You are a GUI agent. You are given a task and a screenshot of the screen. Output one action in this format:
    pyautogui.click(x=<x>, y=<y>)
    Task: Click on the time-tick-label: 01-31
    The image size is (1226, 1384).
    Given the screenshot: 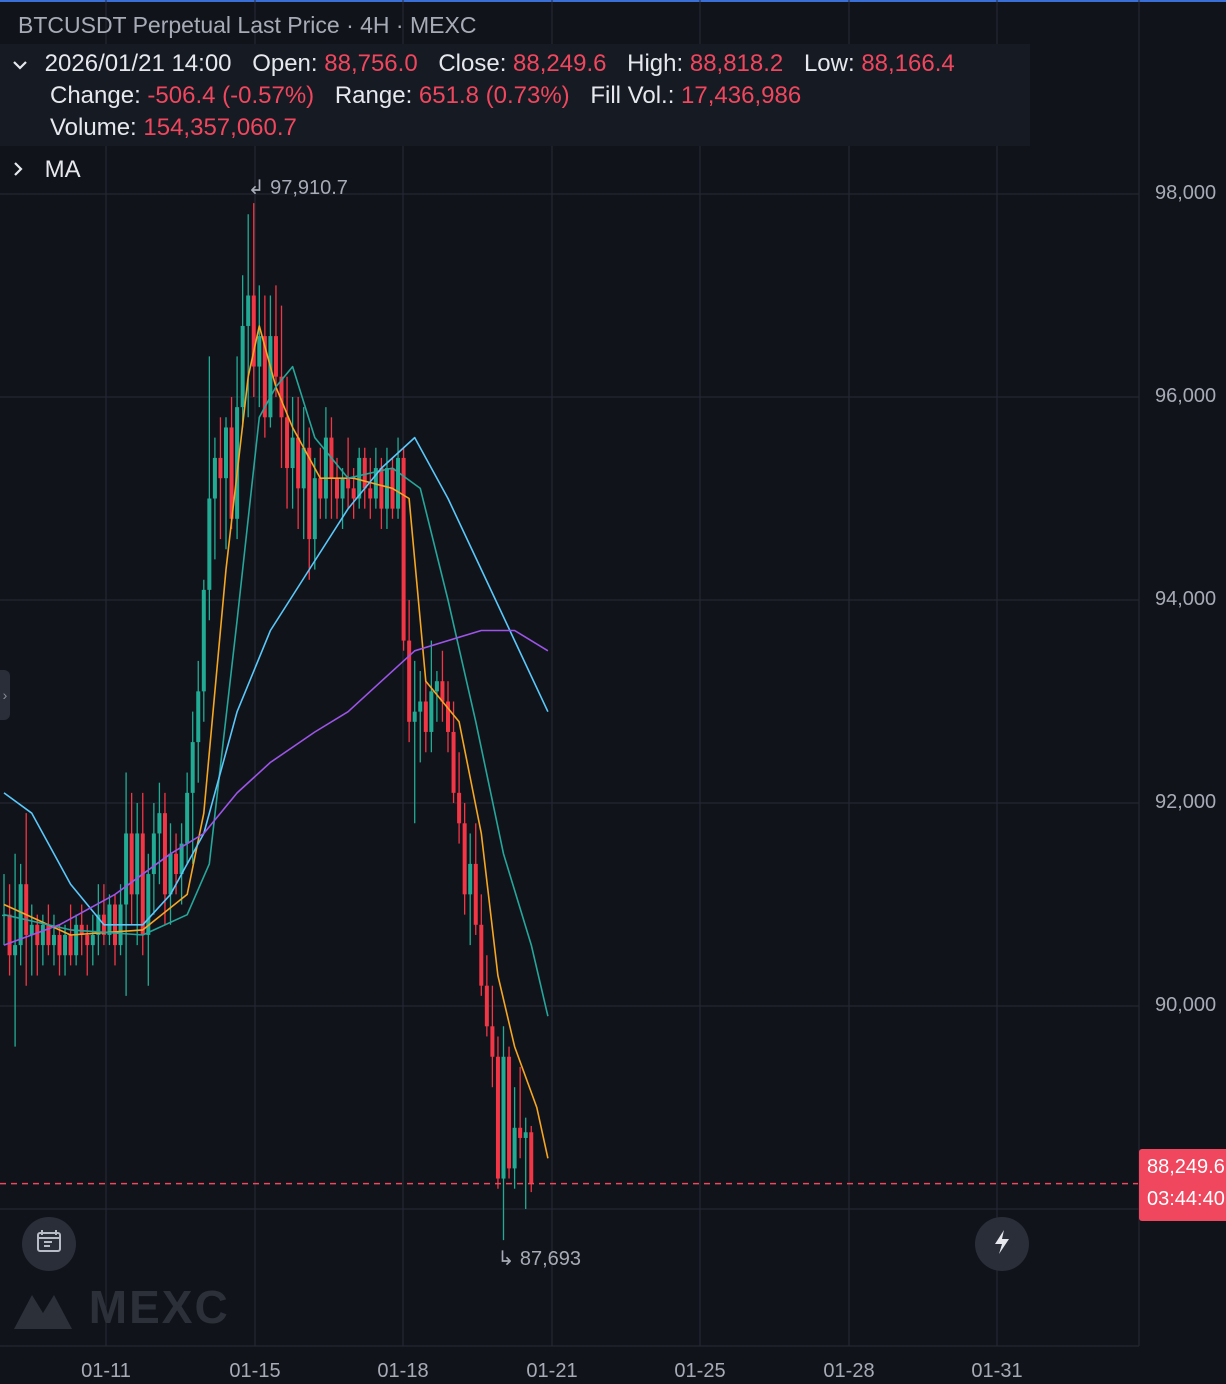 What is the action you would take?
    pyautogui.click(x=997, y=1371)
    